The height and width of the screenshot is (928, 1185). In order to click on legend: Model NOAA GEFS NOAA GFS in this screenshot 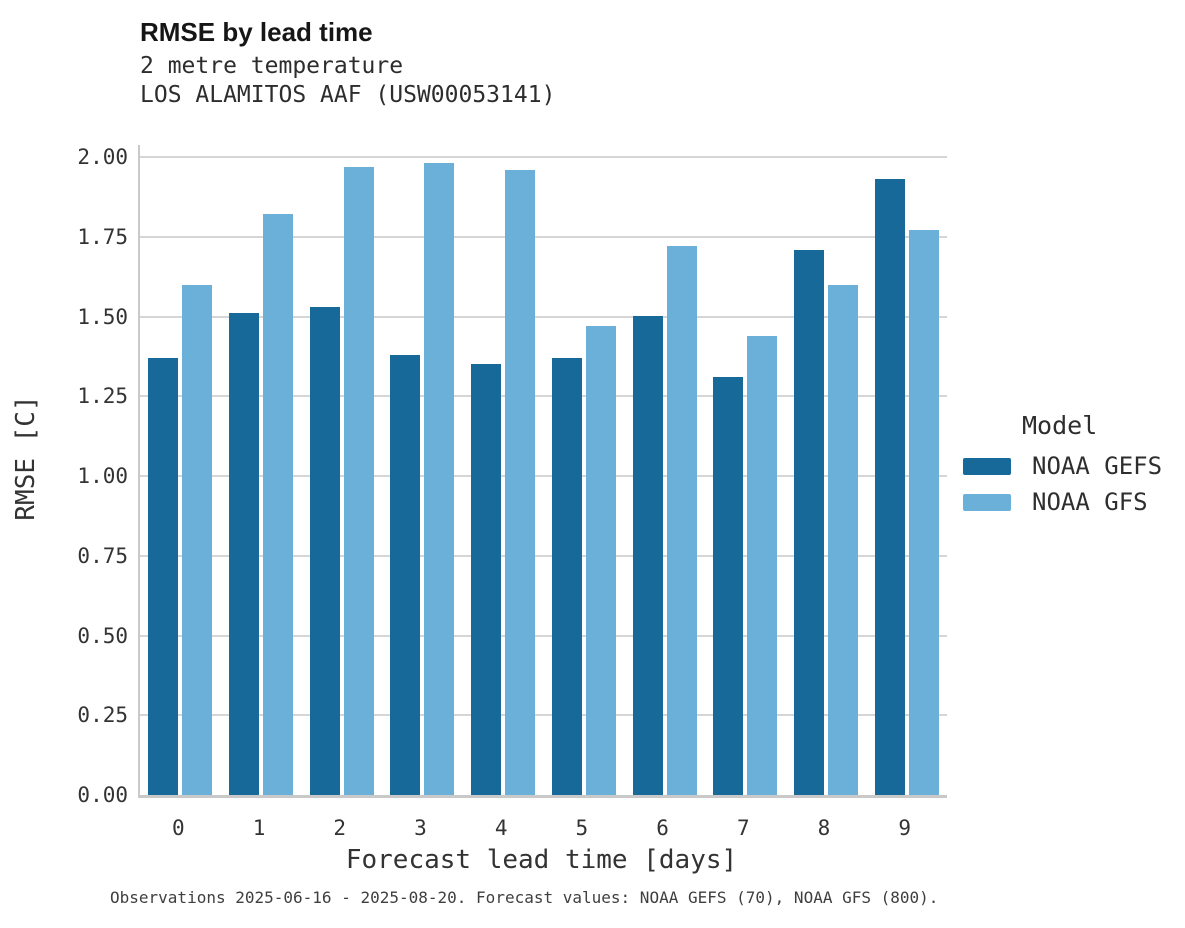, I will do `click(1073, 463)`.